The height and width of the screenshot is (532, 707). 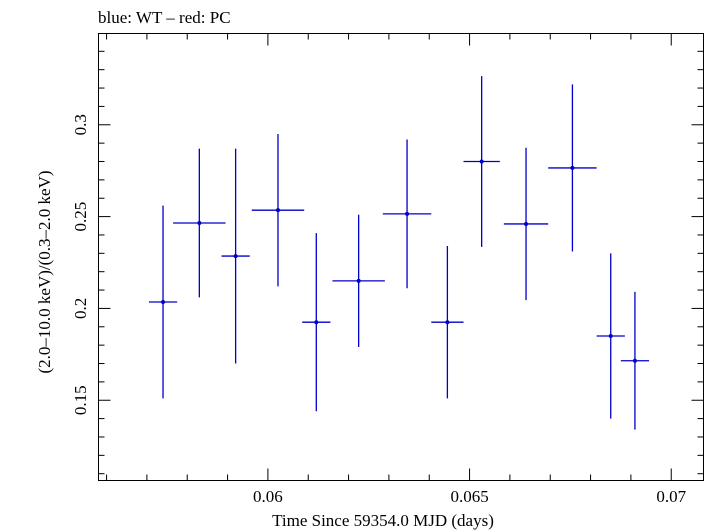 I want to click on x-axis-label: Time Since 59354.0 MJD (days), so click(x=383, y=520).